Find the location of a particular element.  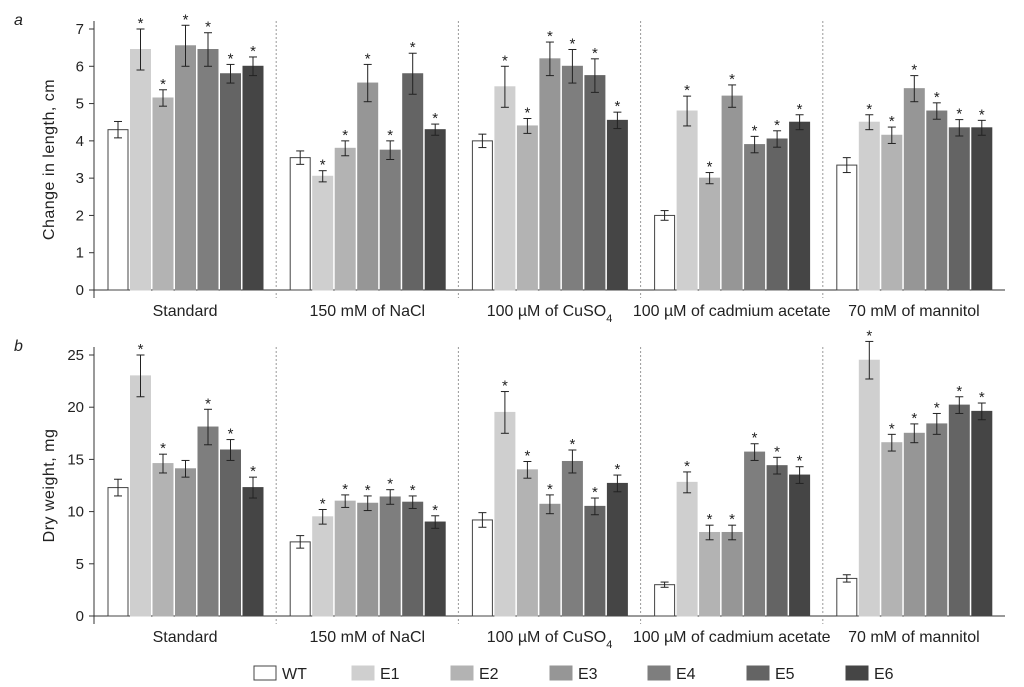

legend-label: E2 is located at coordinates (489, 674).